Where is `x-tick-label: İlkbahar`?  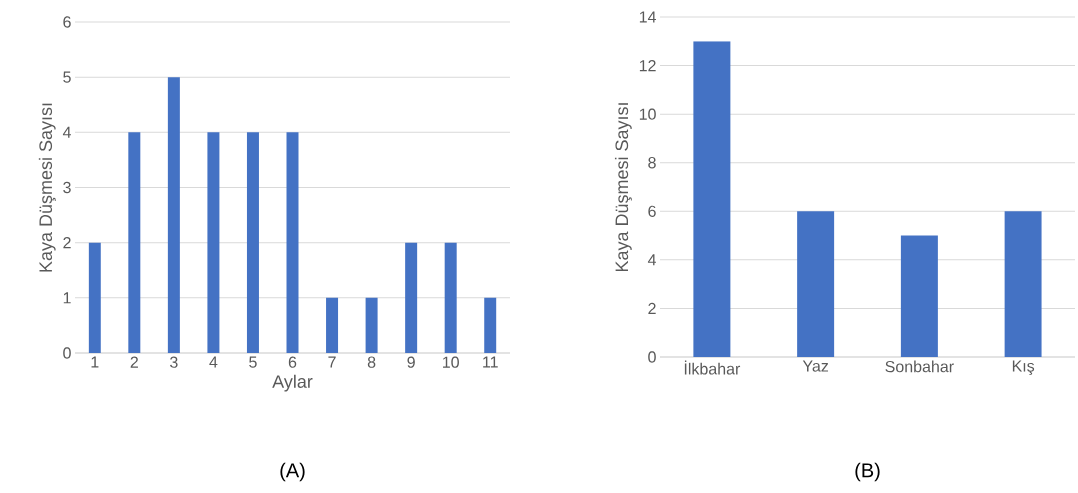
x-tick-label: İlkbahar is located at coordinates (712, 367).